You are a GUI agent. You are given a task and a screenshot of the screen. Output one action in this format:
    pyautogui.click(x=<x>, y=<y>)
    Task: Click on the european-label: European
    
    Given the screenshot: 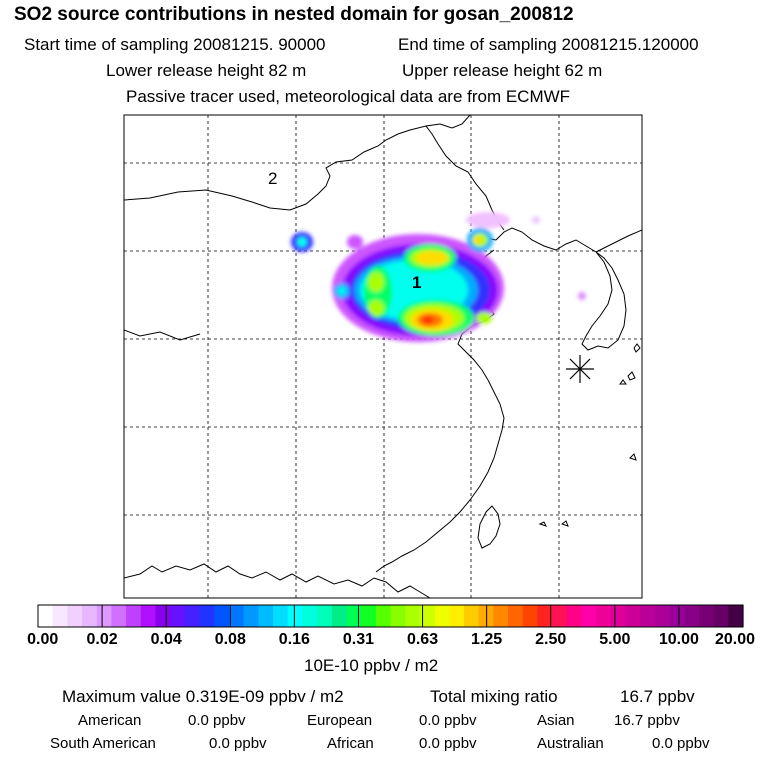 What is the action you would take?
    pyautogui.click(x=340, y=720)
    